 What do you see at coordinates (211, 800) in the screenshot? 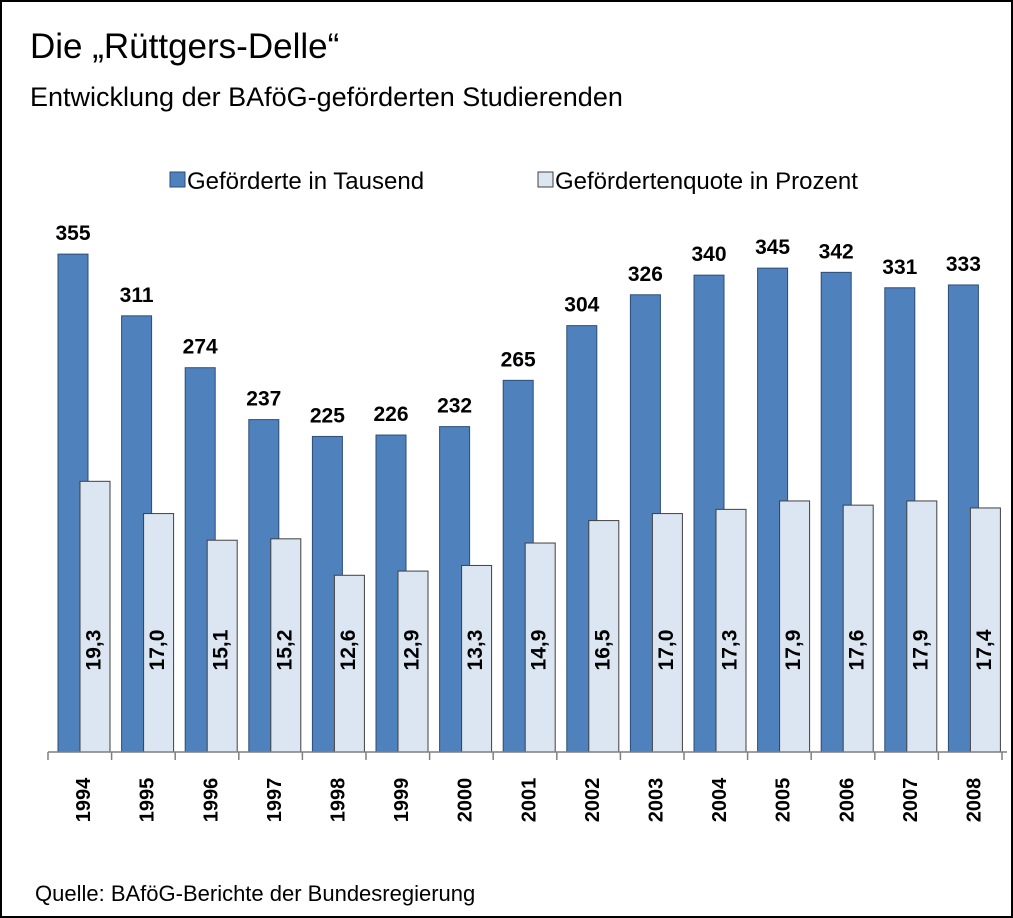
I see `x-tick-label: 1996` at bounding box center [211, 800].